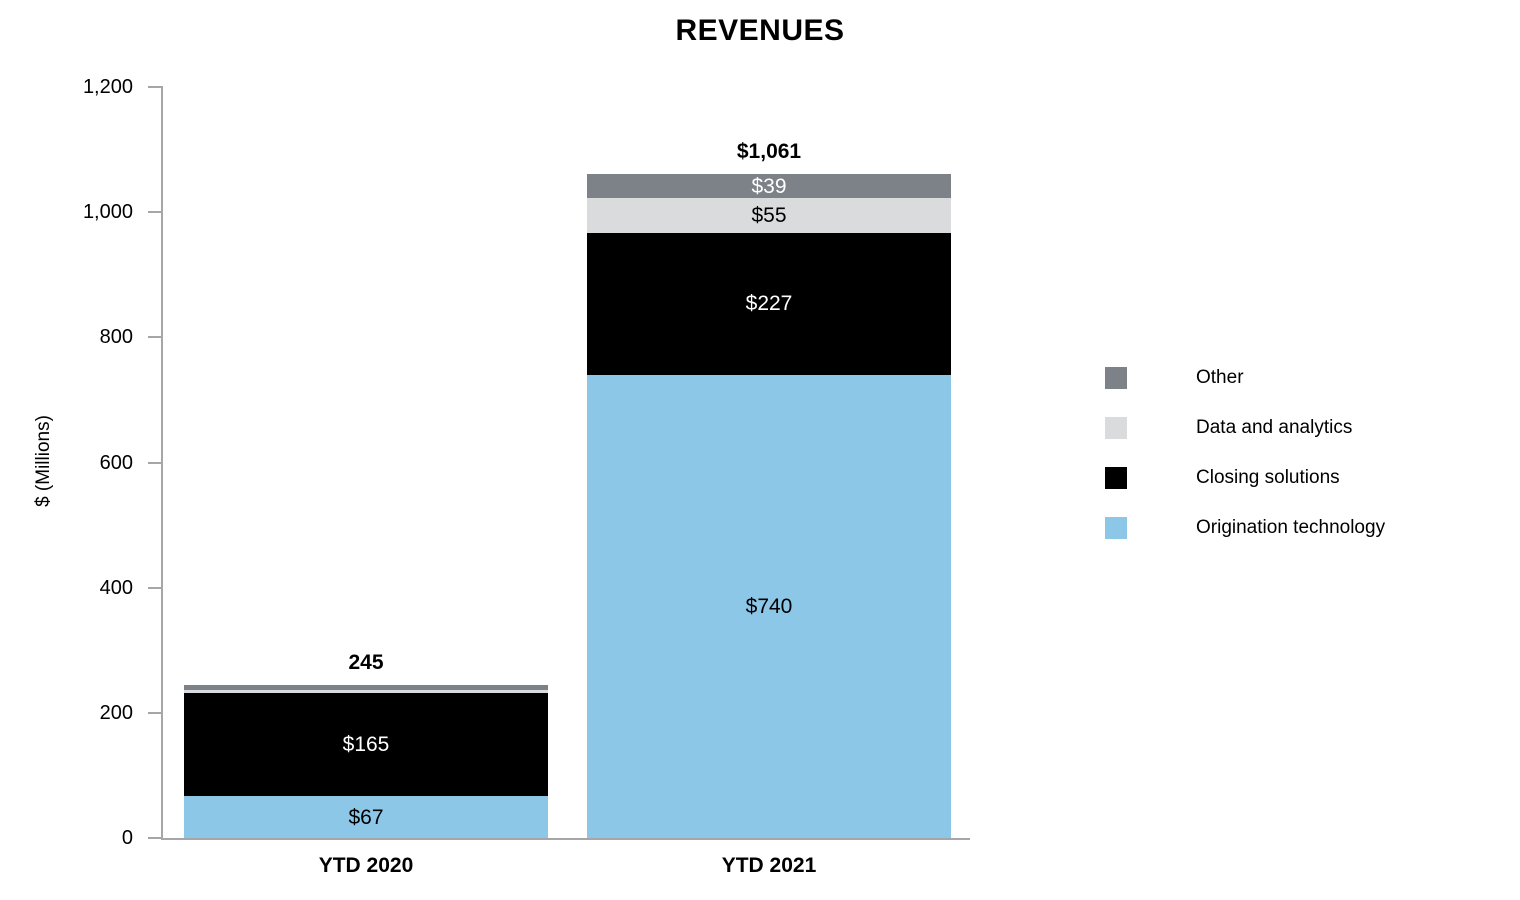 This screenshot has height=900, width=1520. What do you see at coordinates (116, 337) in the screenshot?
I see `y-axis-tick-label: 800` at bounding box center [116, 337].